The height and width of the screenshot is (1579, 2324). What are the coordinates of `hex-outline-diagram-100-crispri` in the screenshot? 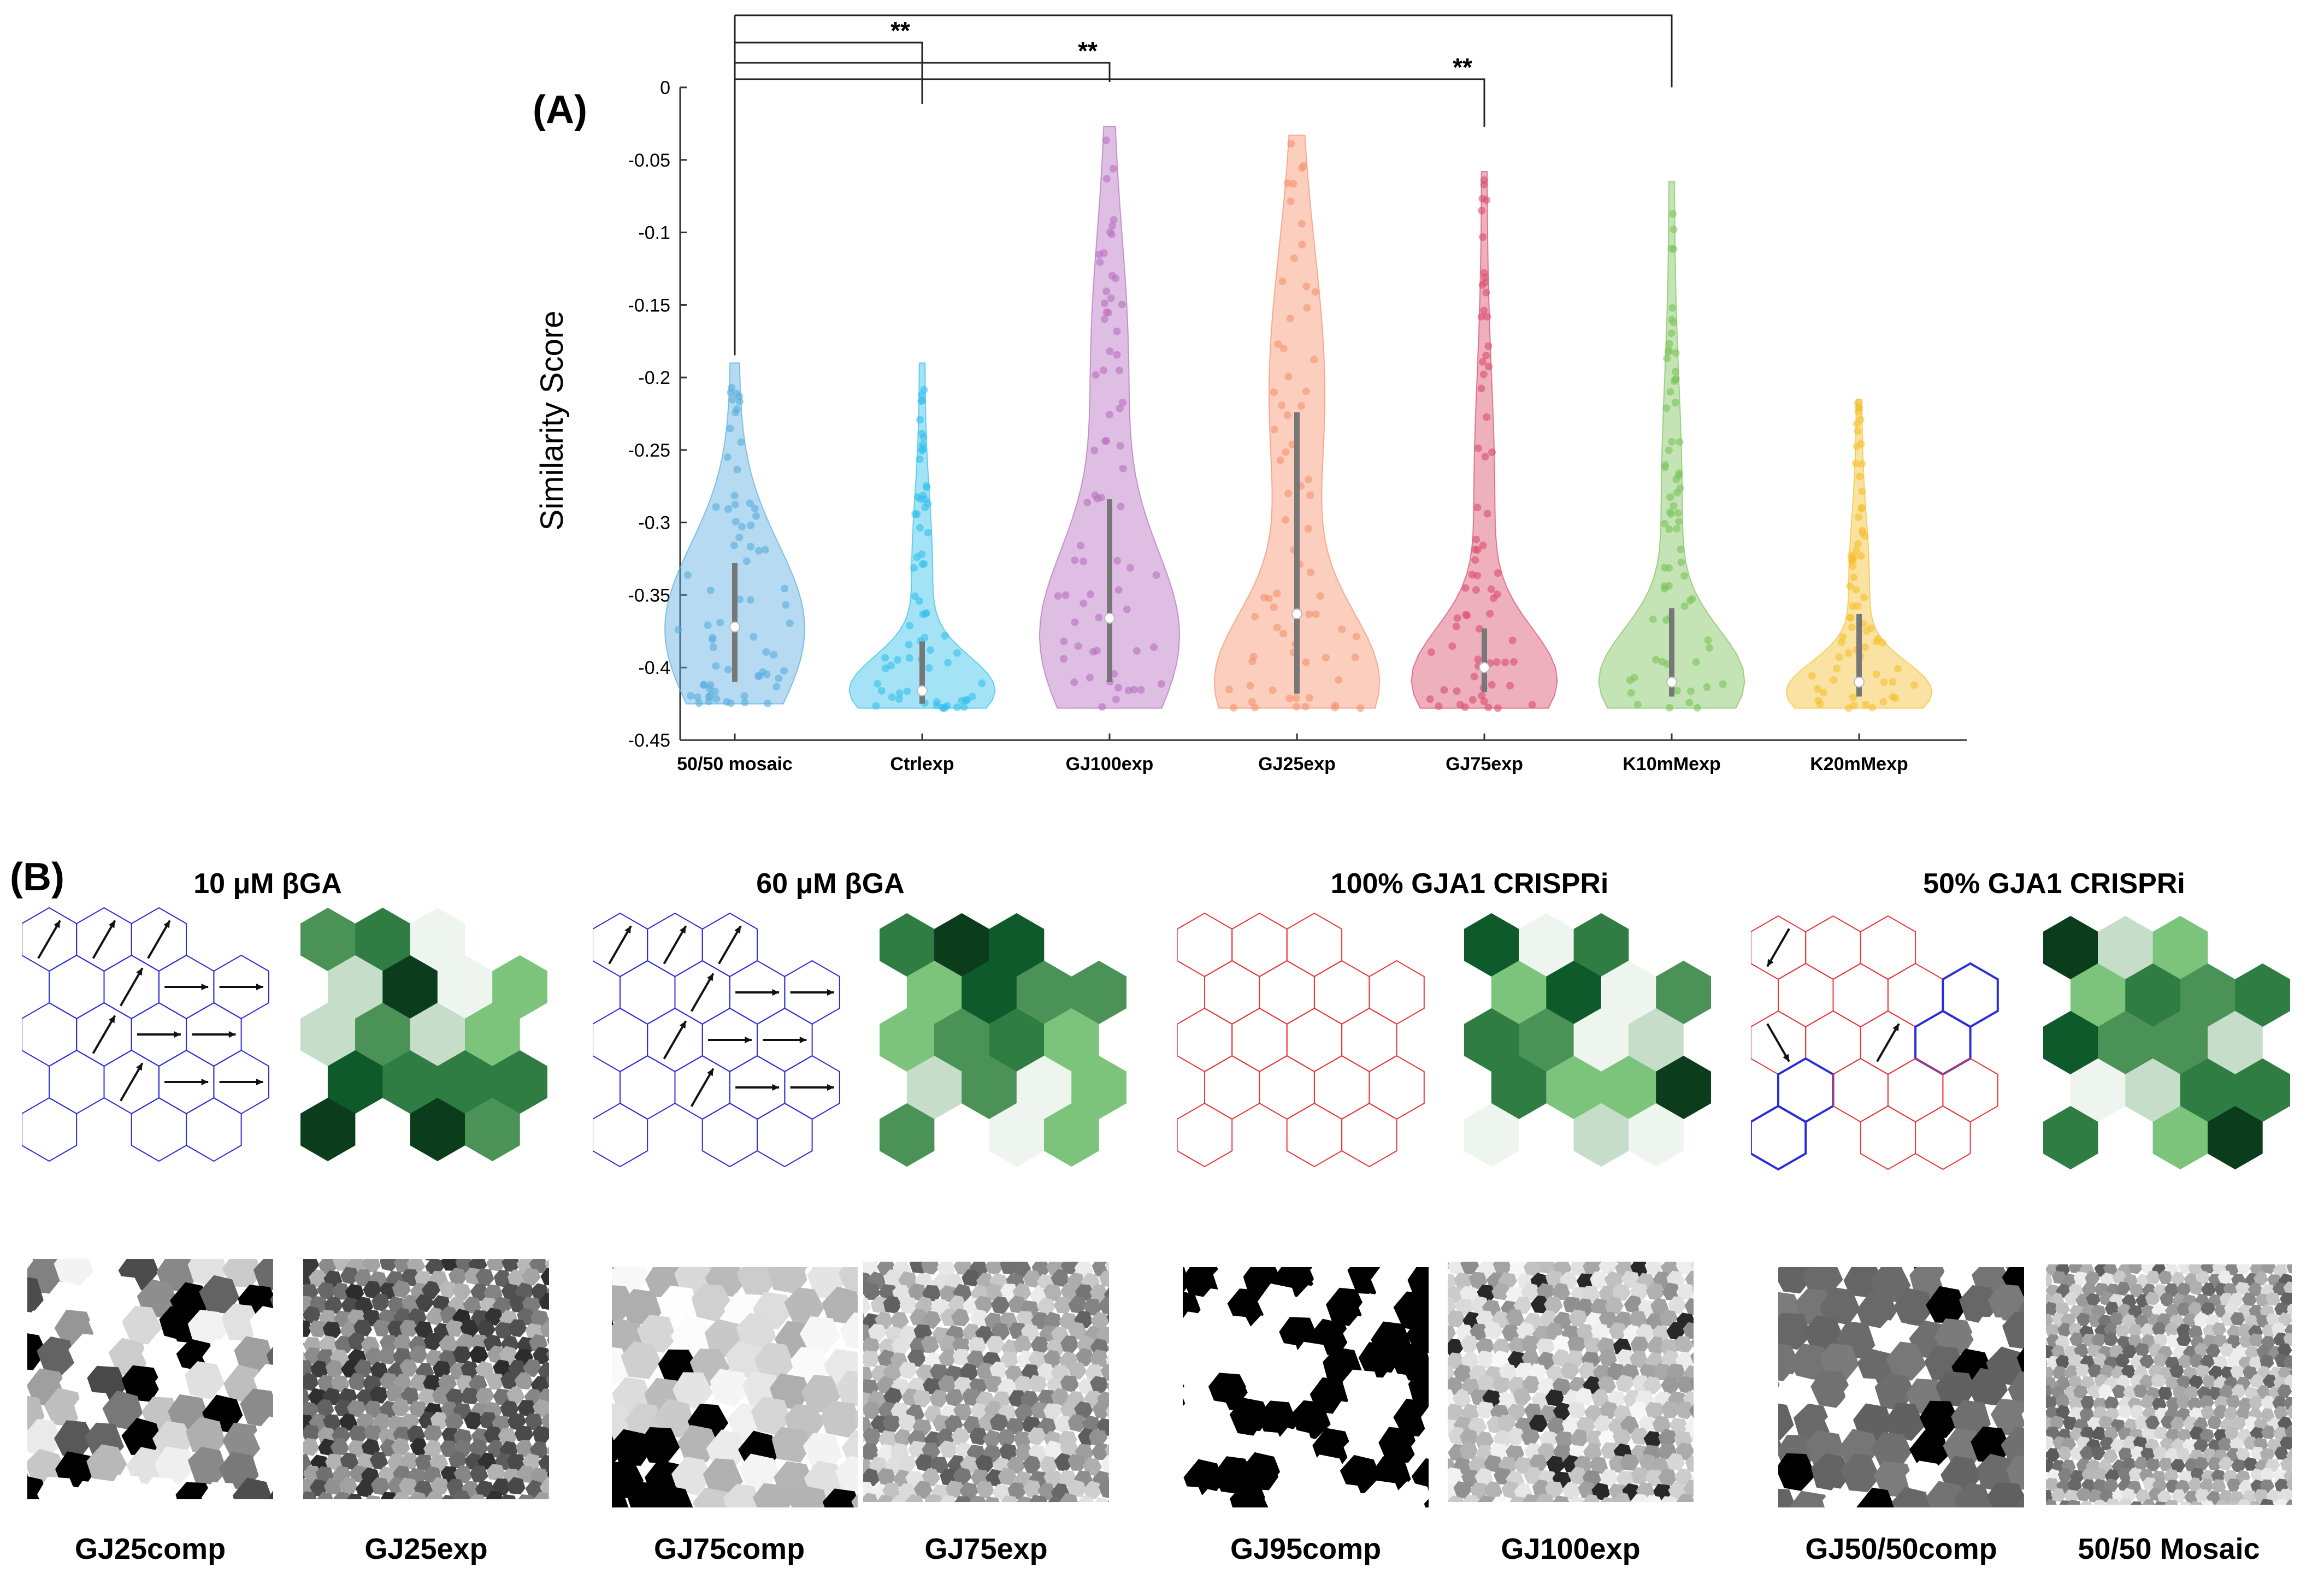 It's located at (1301, 1040).